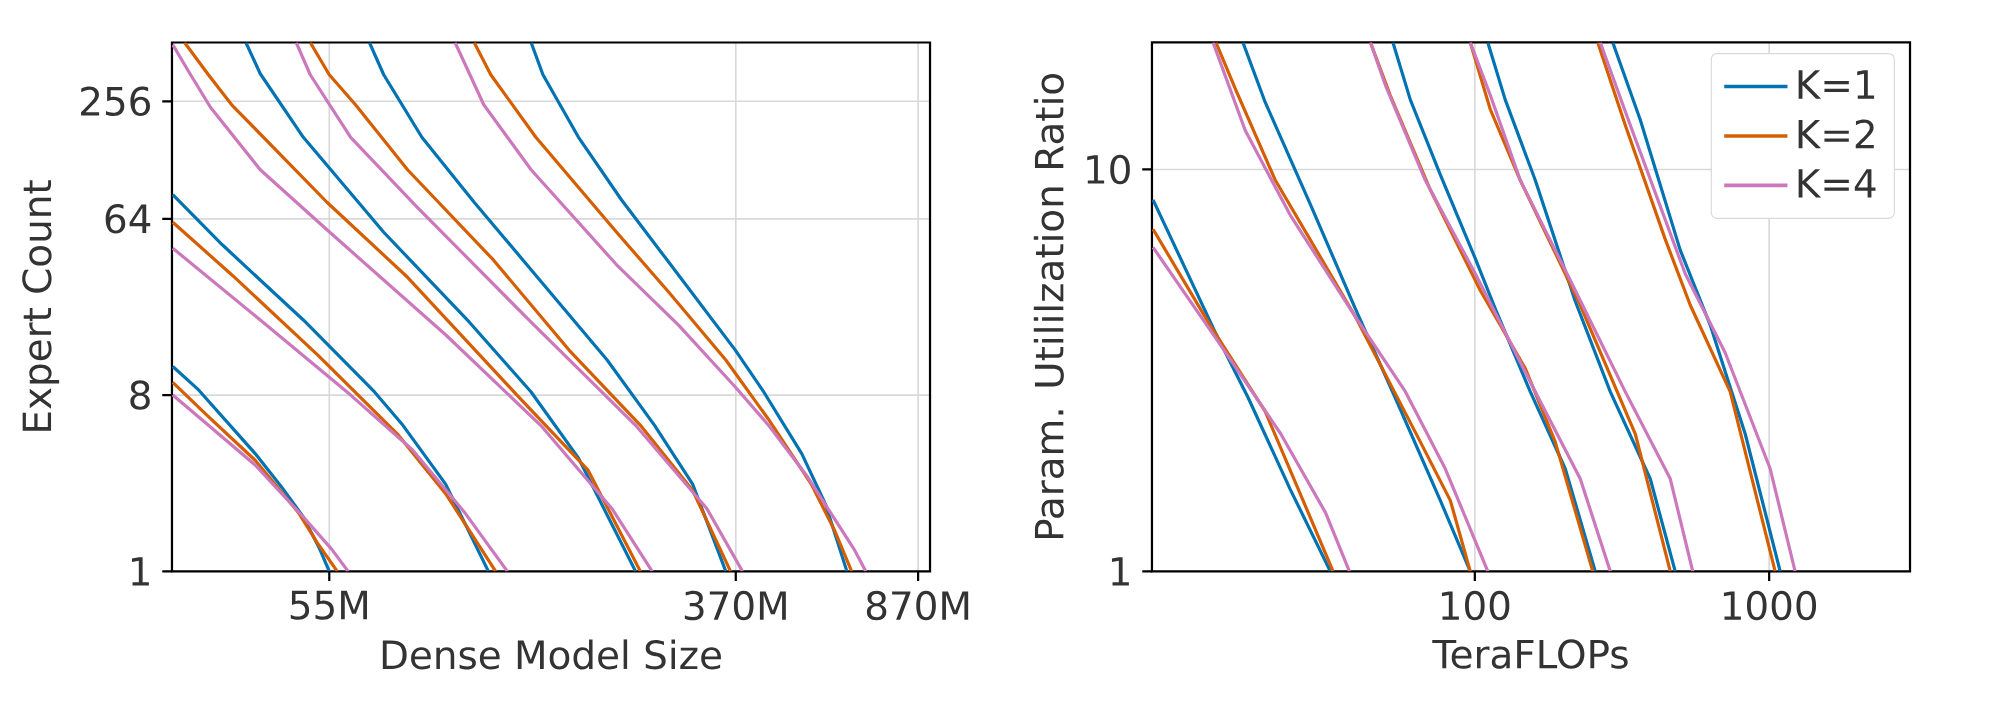 This screenshot has width=2000, height=703. What do you see at coordinates (1770, 605) in the screenshot?
I see `x-tick-label: 1000` at bounding box center [1770, 605].